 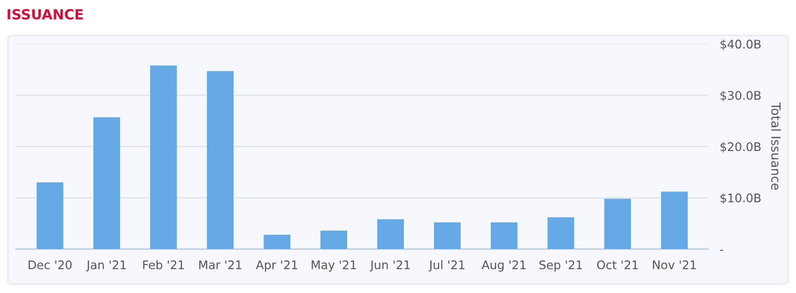 I want to click on x-tick-label: Aug '21, so click(x=504, y=266).